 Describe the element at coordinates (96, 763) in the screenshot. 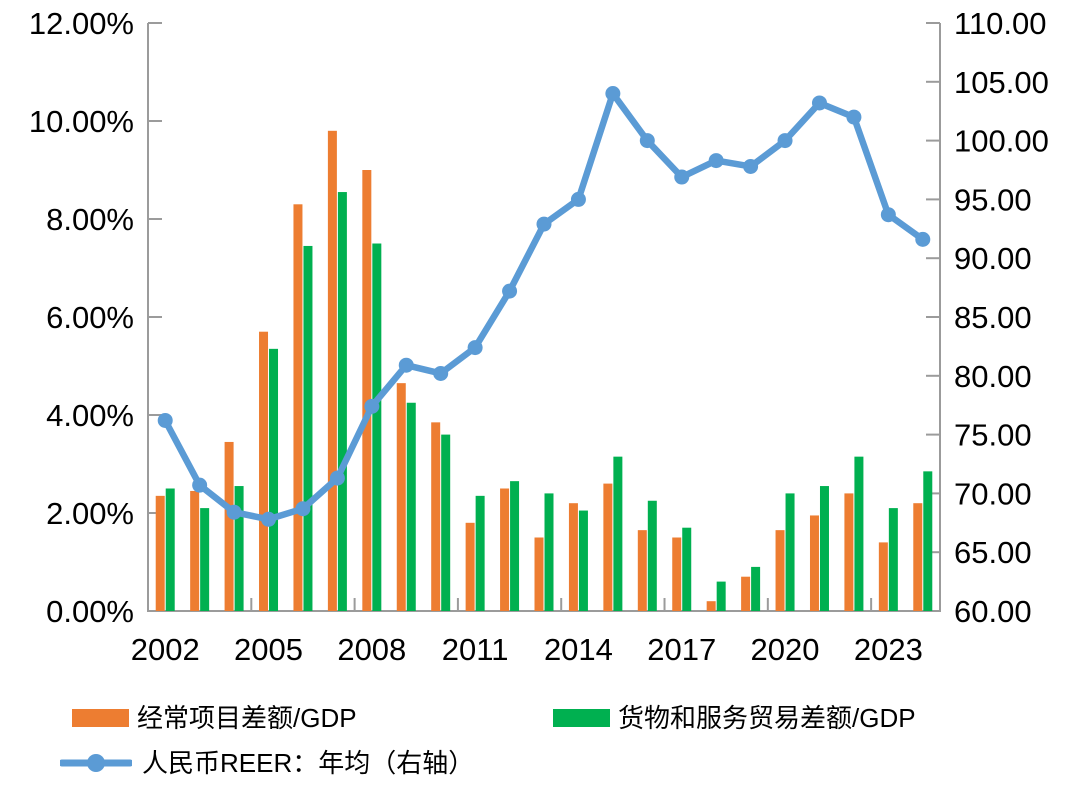

I see `legend-line-marker-symbol` at that location.